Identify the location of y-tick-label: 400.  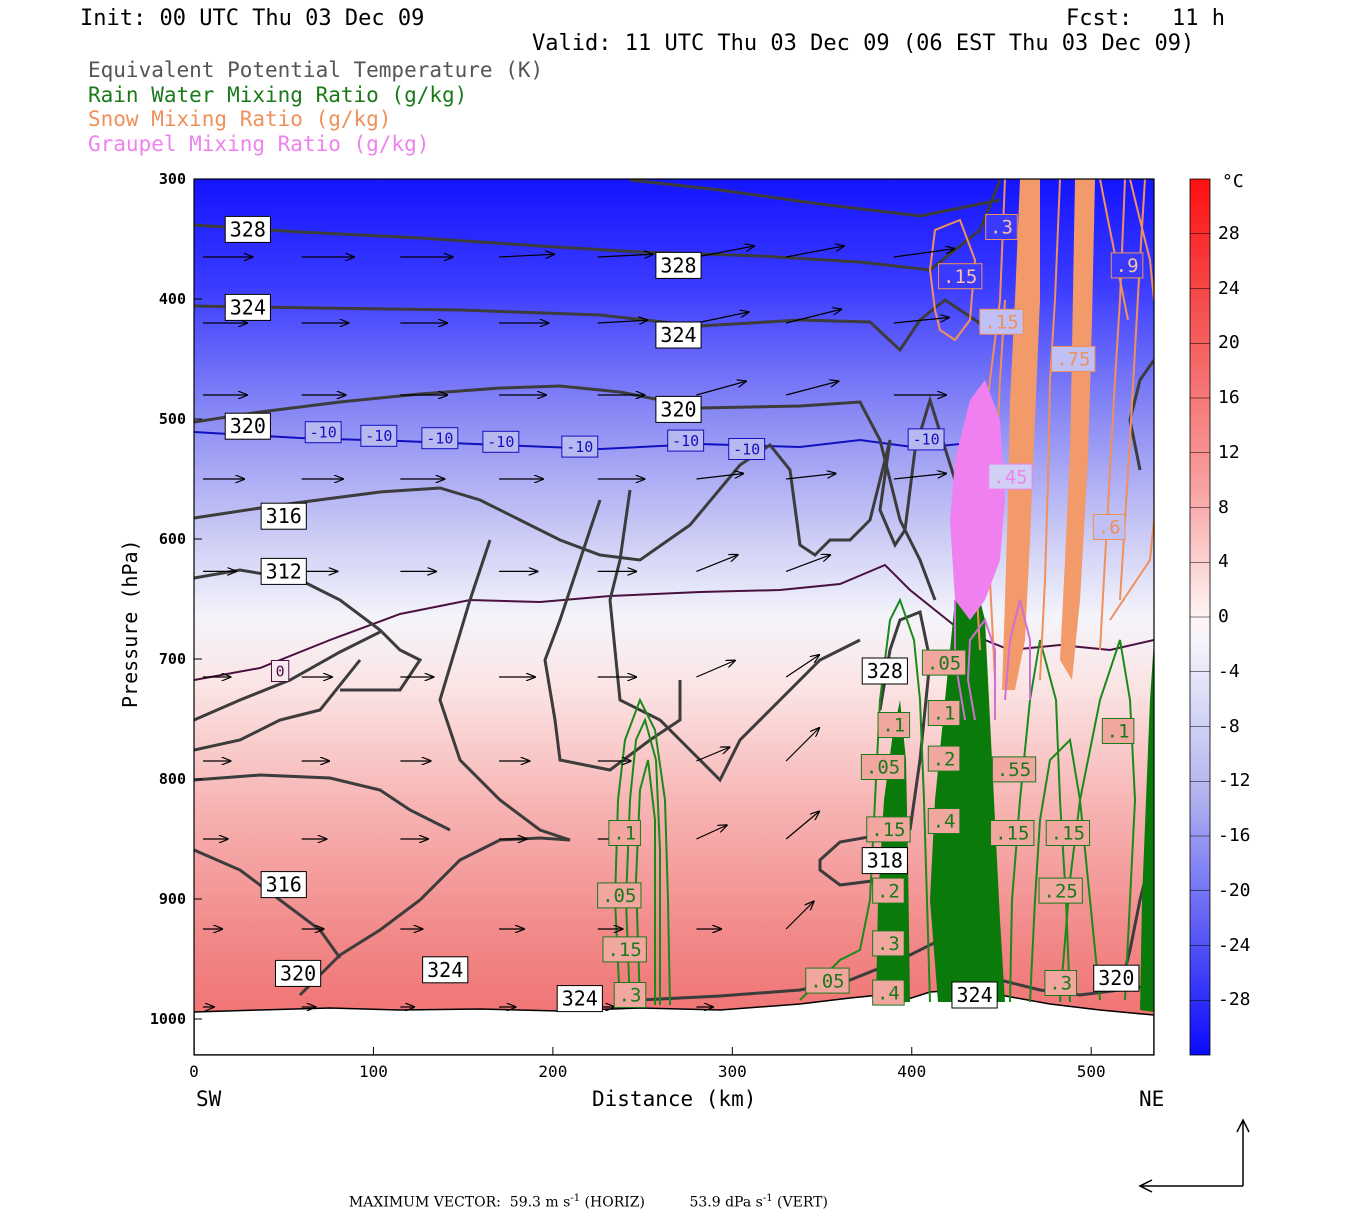
(172, 299).